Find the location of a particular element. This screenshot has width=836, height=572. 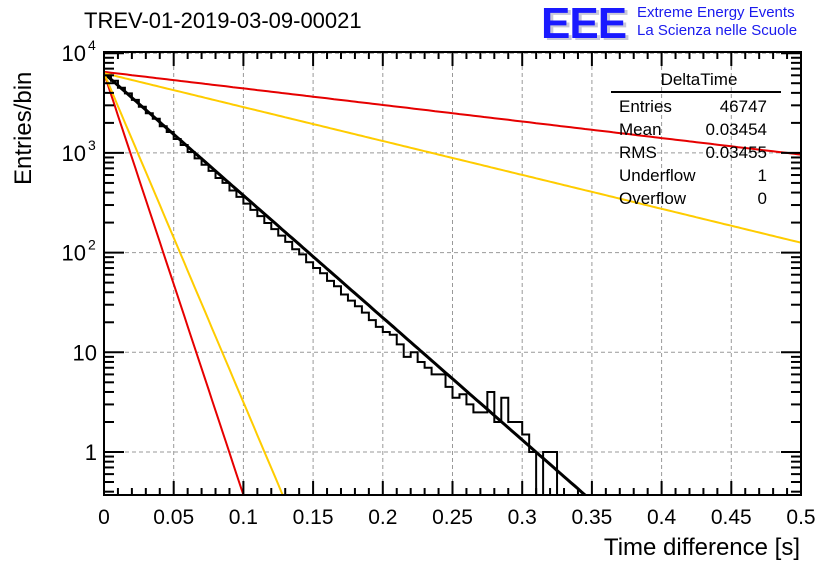

y-tick-label: 1 is located at coordinates (91, 452).